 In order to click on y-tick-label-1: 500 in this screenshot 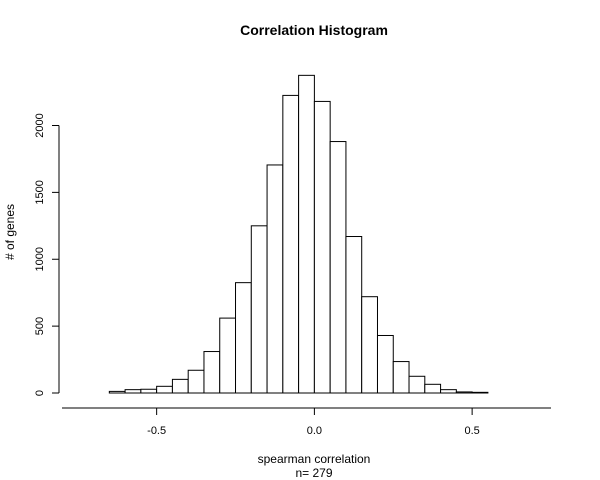, I will do `click(40, 326)`.